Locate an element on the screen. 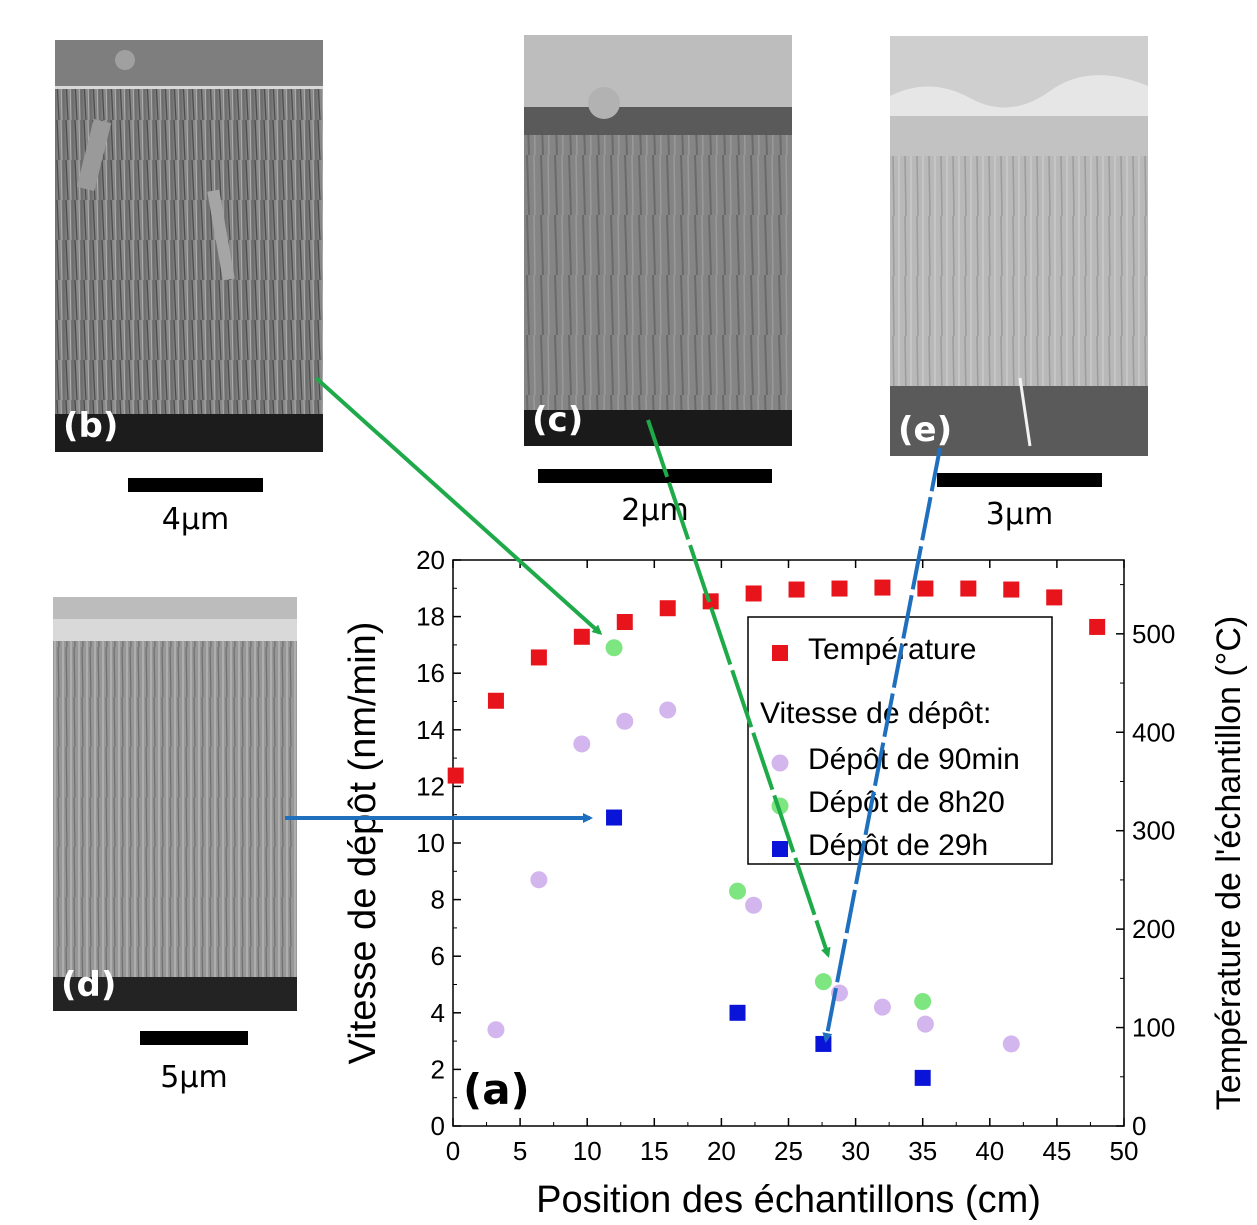 The image size is (1257, 1225). y-tick-label: 6 is located at coordinates (438, 956).